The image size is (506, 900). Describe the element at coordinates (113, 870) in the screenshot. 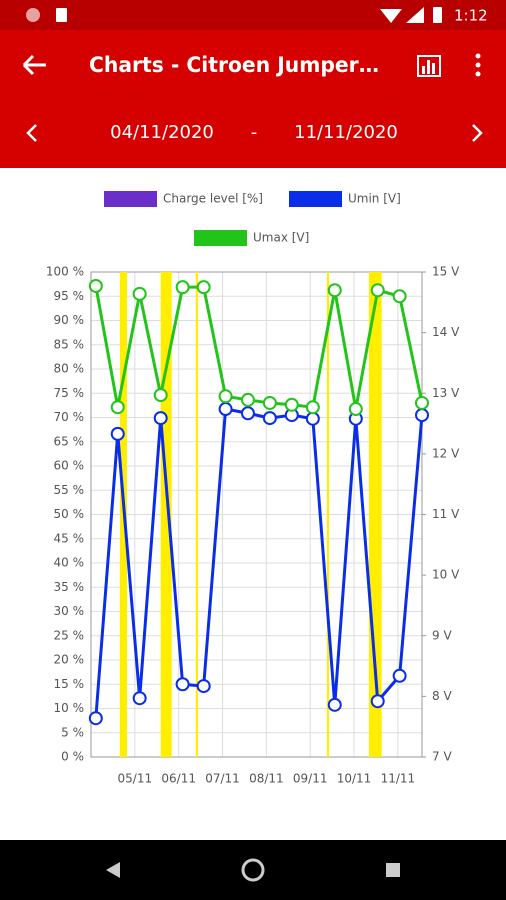

I see `nav-back` at that location.